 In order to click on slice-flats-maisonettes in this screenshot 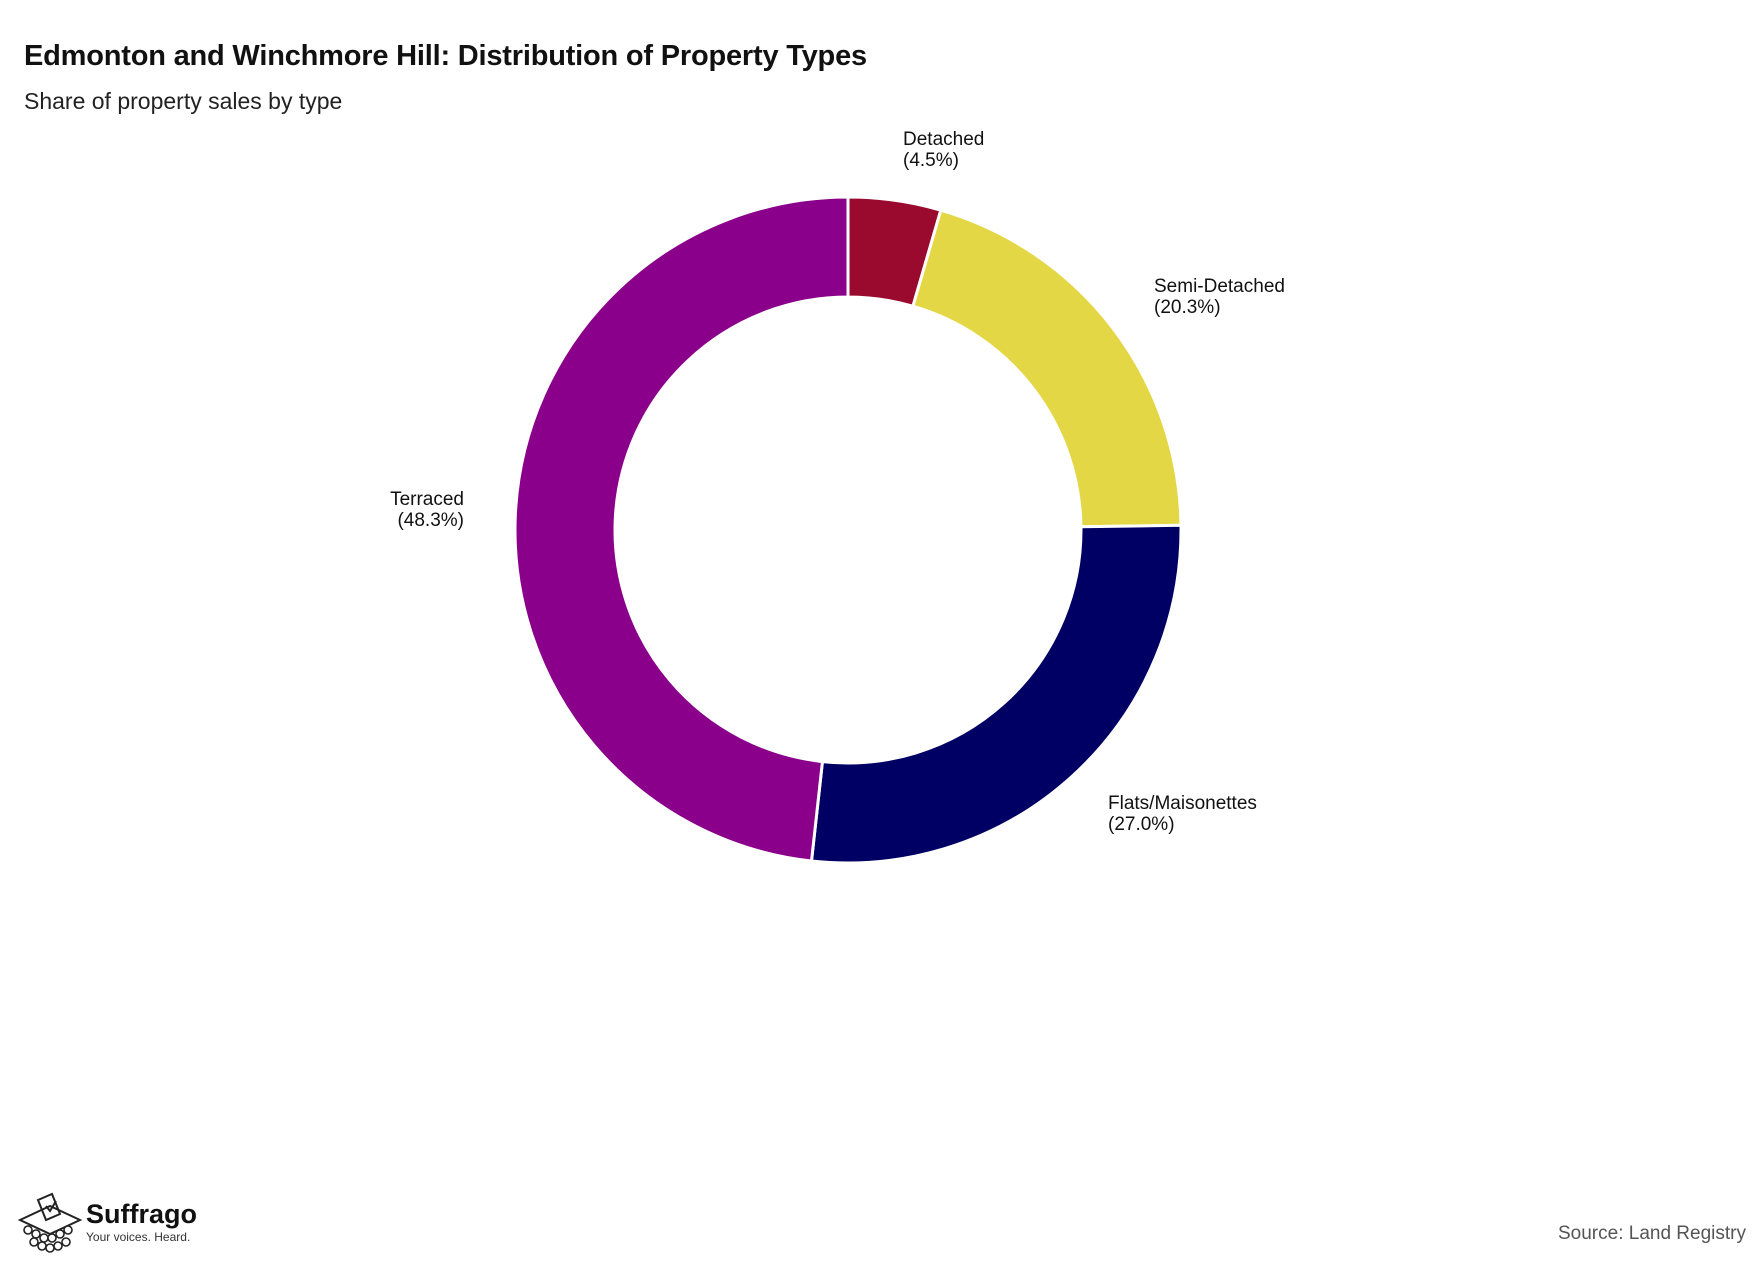, I will do `click(996, 694)`.